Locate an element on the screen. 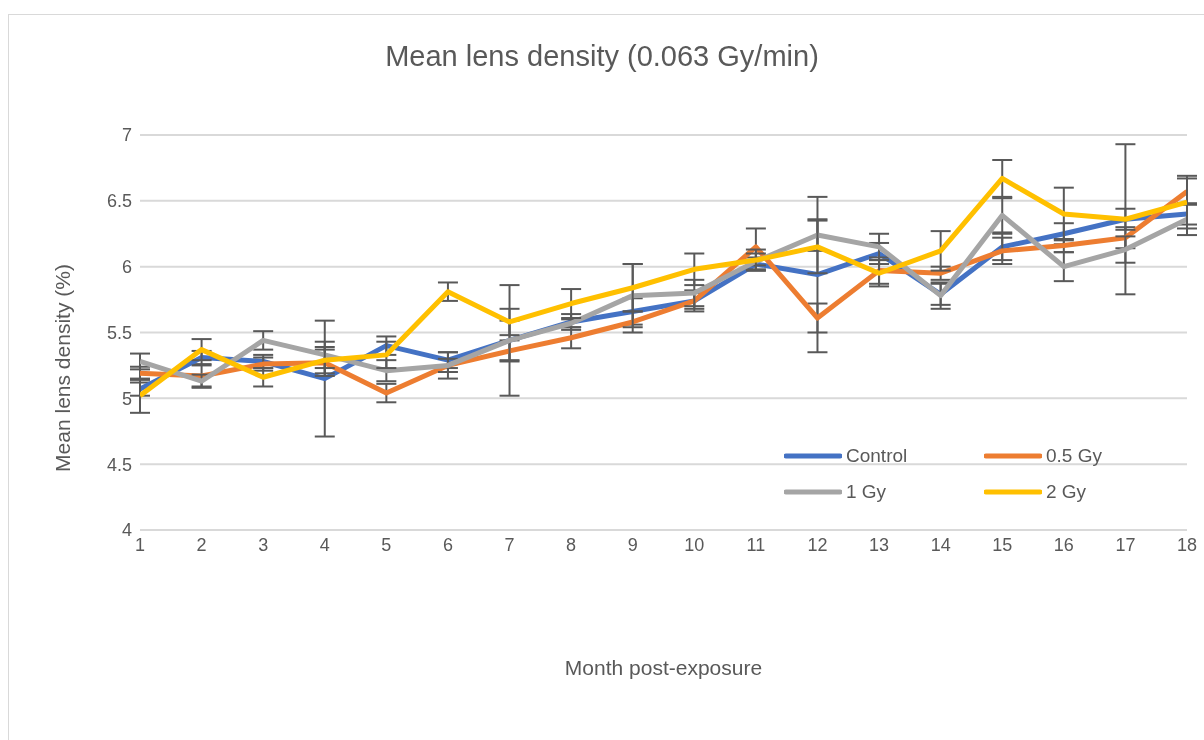  x-tick-label: 14 is located at coordinates (940, 544).